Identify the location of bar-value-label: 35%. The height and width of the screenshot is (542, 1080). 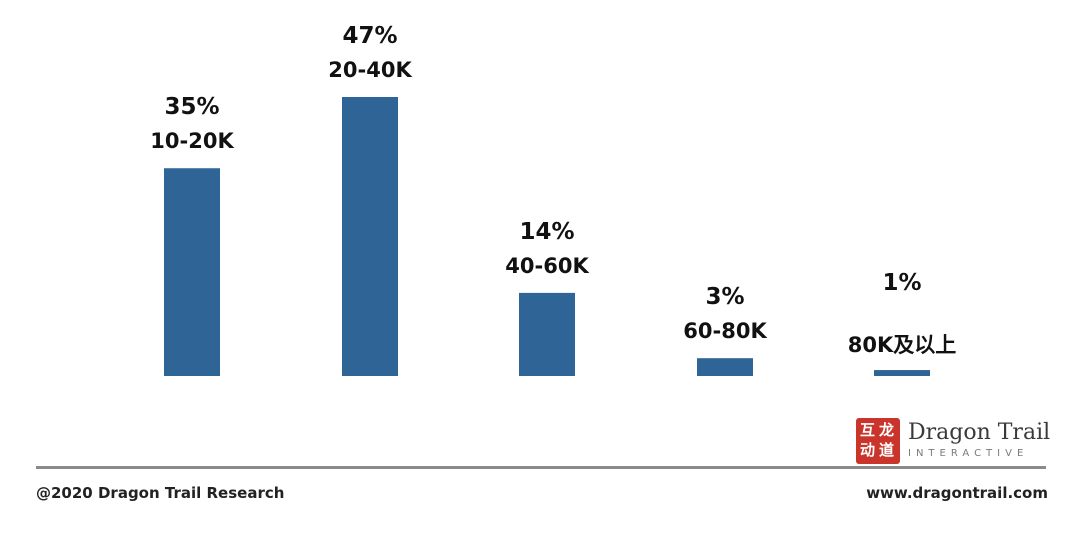
(191, 107).